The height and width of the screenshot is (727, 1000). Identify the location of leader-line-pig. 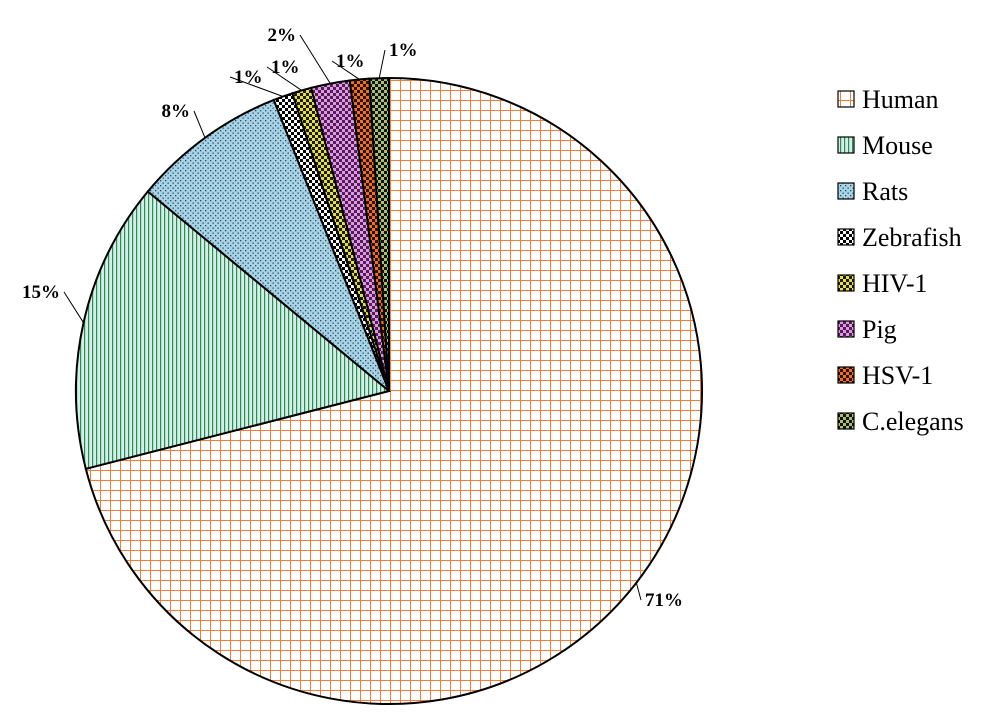
(315, 59).